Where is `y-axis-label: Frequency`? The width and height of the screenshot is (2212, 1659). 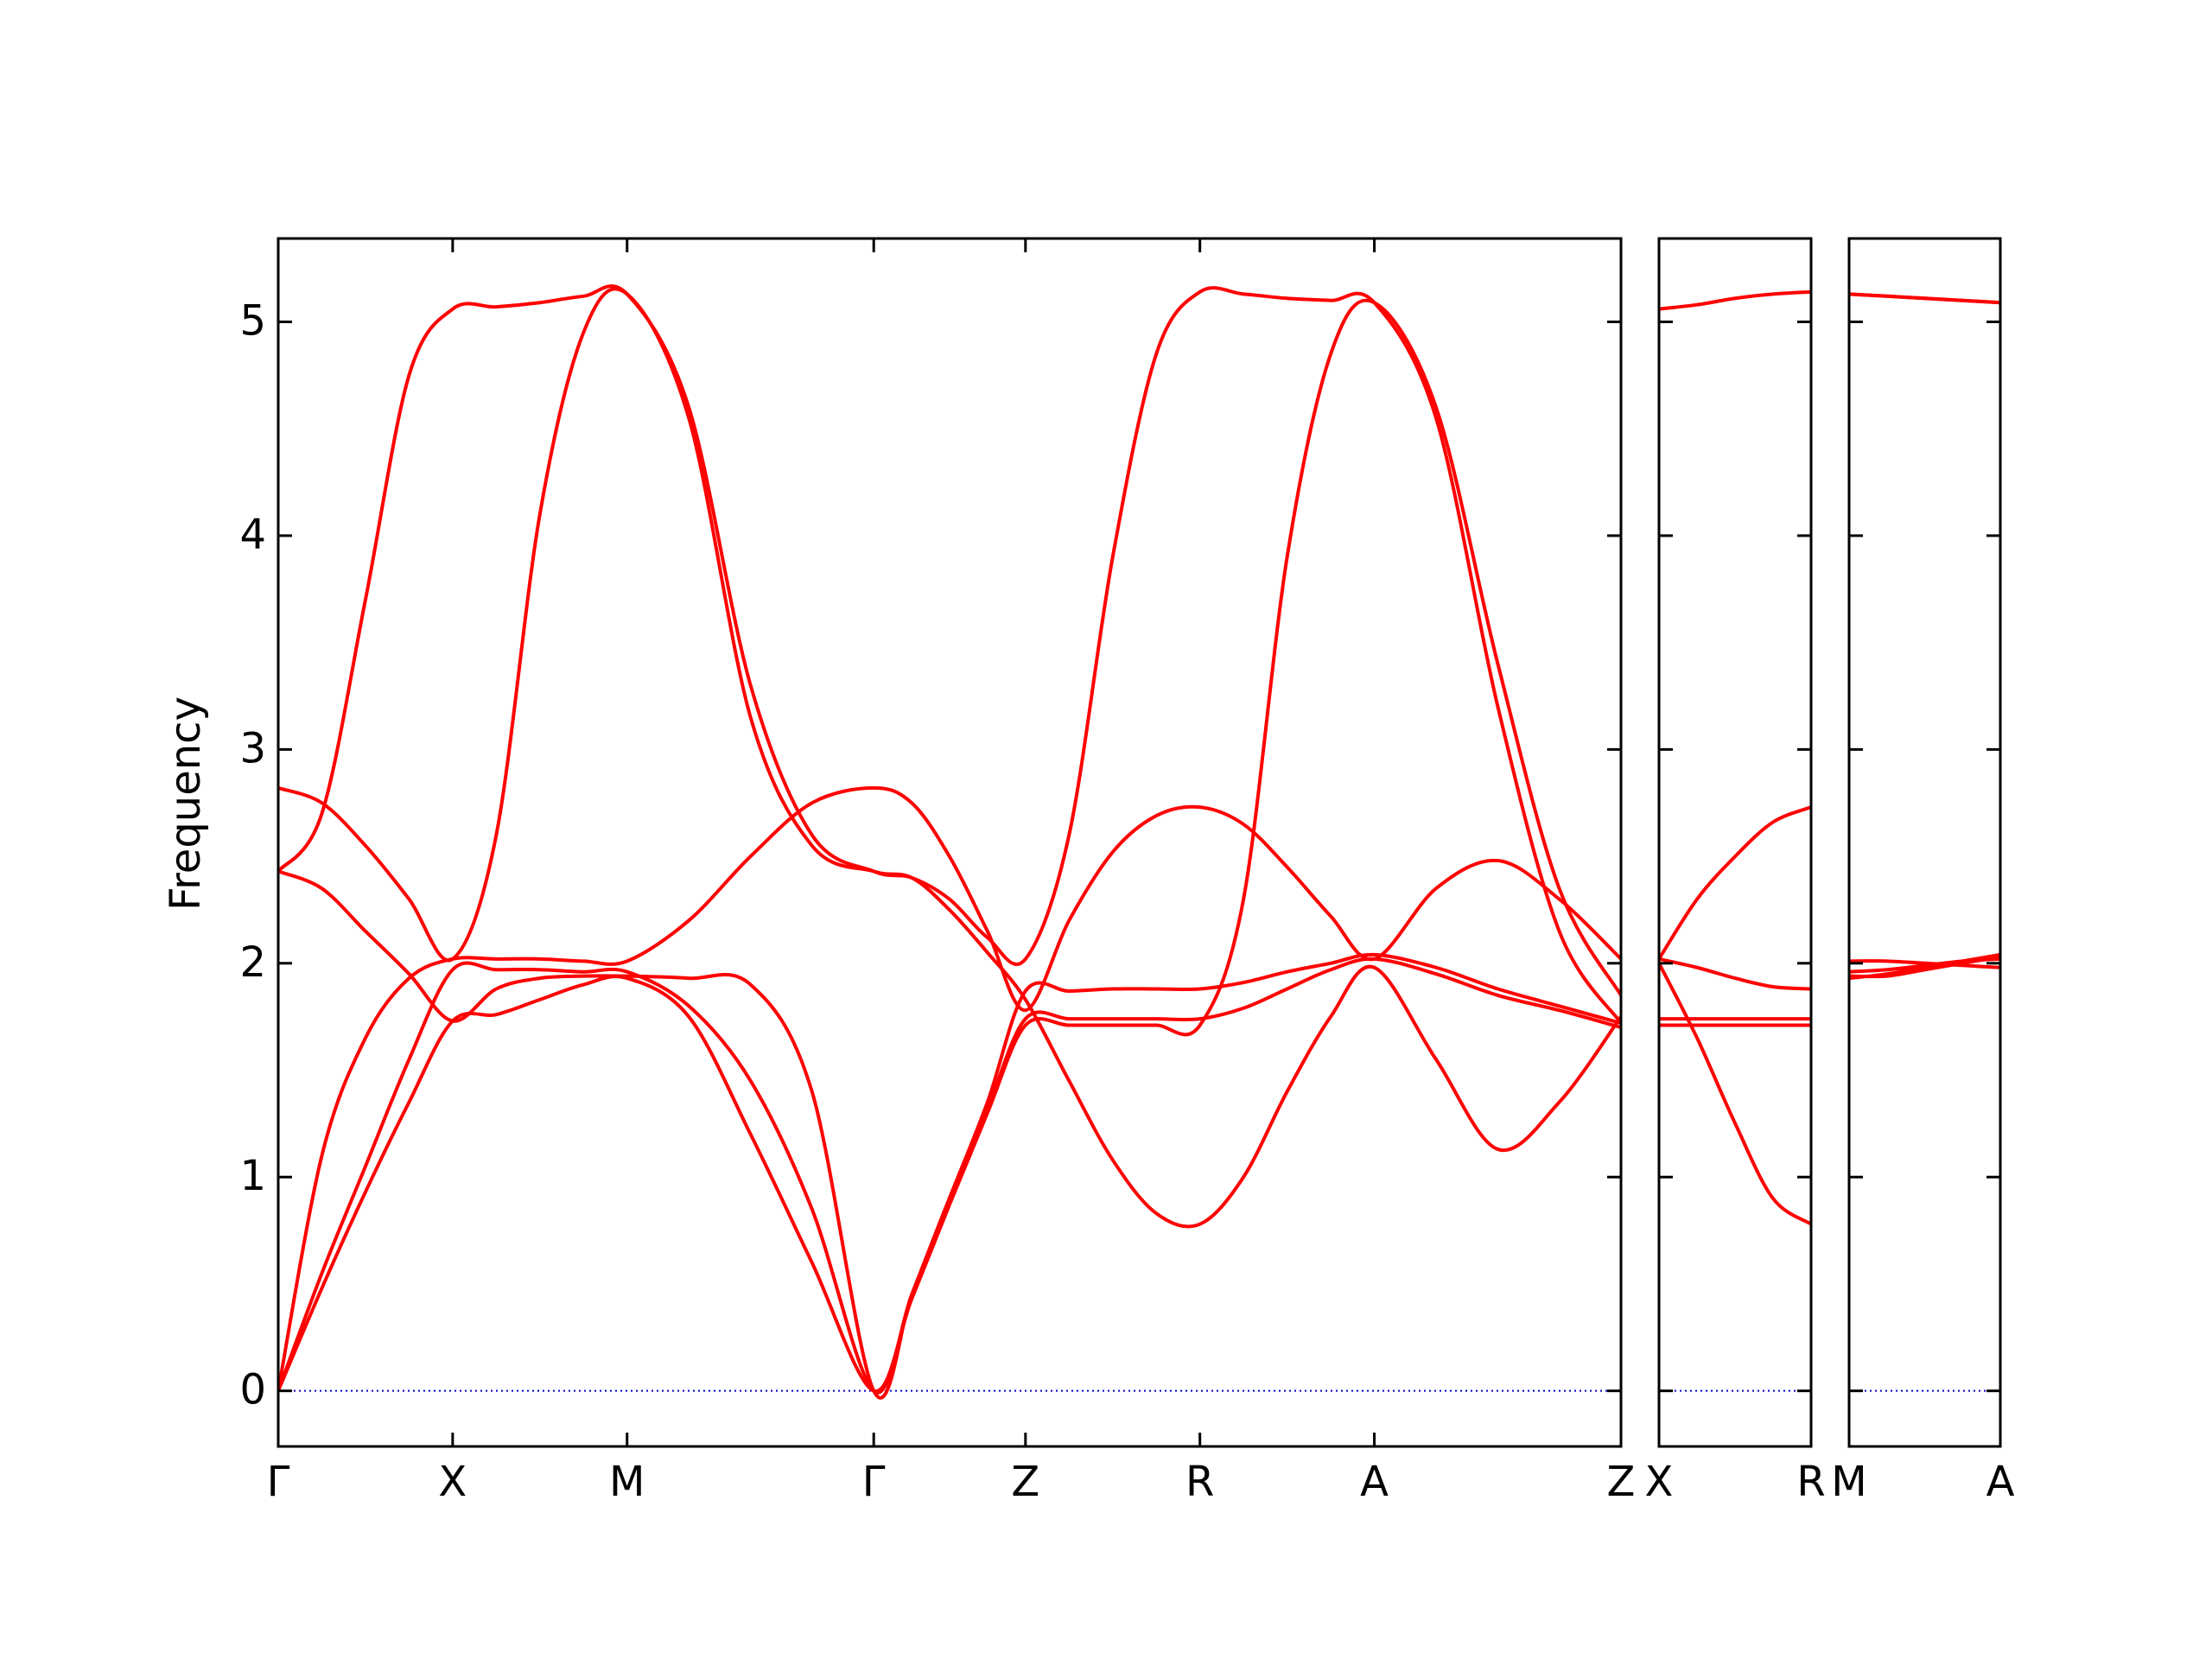
y-axis-label: Frequency is located at coordinates (186, 803).